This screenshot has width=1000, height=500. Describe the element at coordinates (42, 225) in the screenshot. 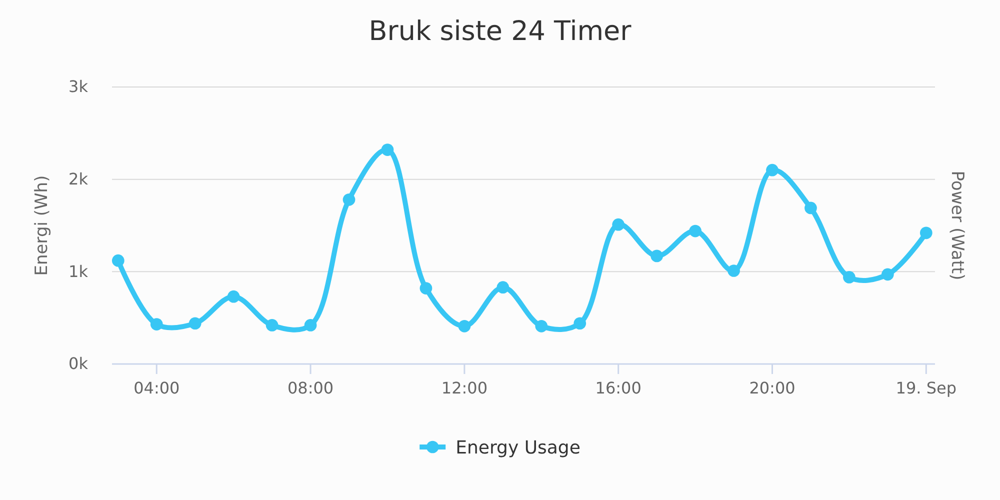

I see `y-axis-title: Energi (Wh)` at that location.